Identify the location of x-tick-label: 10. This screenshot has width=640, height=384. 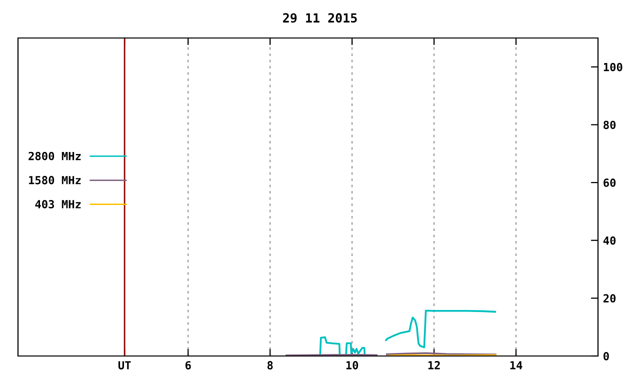
(352, 365).